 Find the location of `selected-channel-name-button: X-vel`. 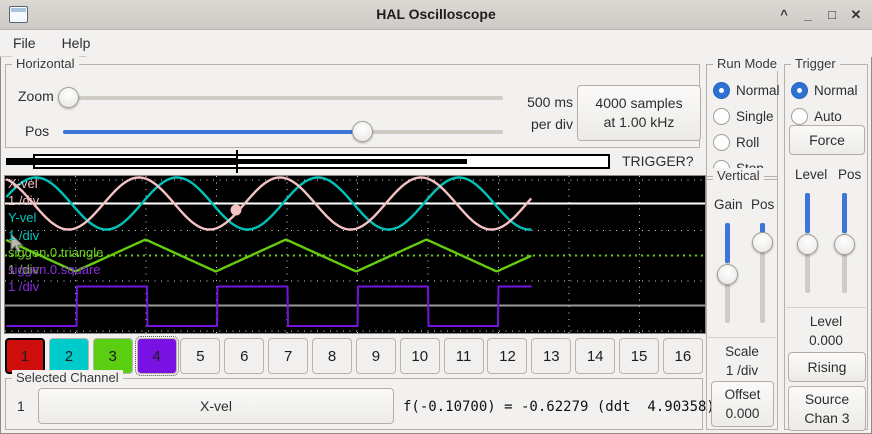

selected-channel-name-button: X-vel is located at coordinates (216, 406).